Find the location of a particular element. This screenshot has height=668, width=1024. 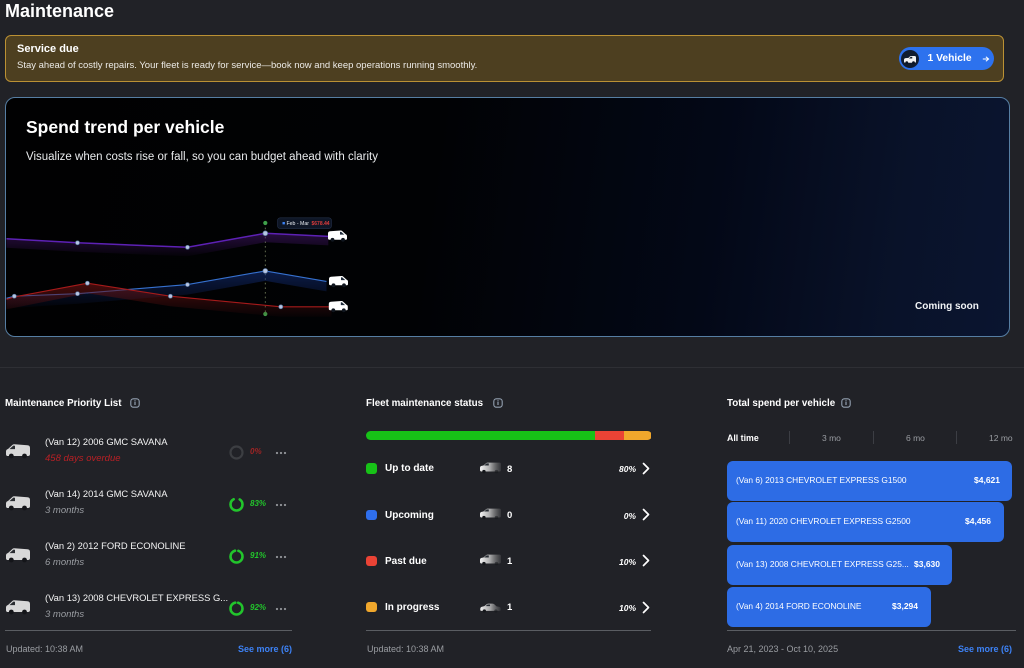

svg-text: $678.44 is located at coordinates (321, 224).